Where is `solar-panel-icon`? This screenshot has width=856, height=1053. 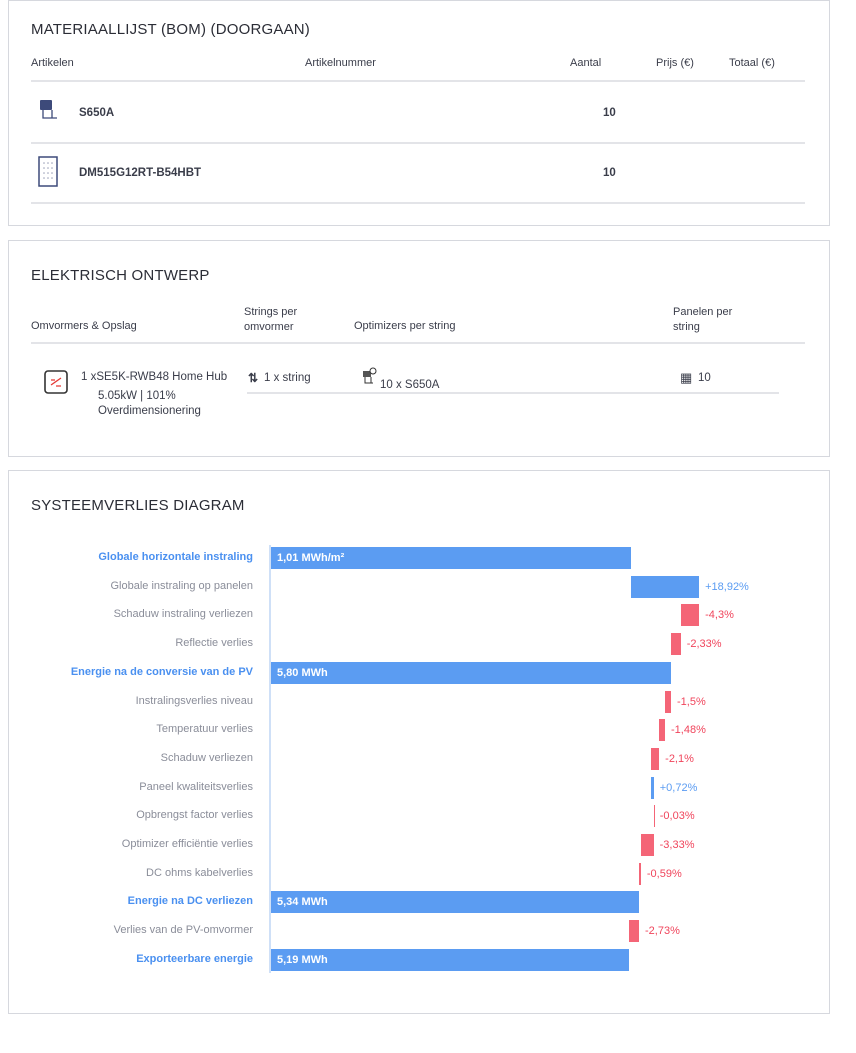
solar-panel-icon is located at coordinates (48, 171).